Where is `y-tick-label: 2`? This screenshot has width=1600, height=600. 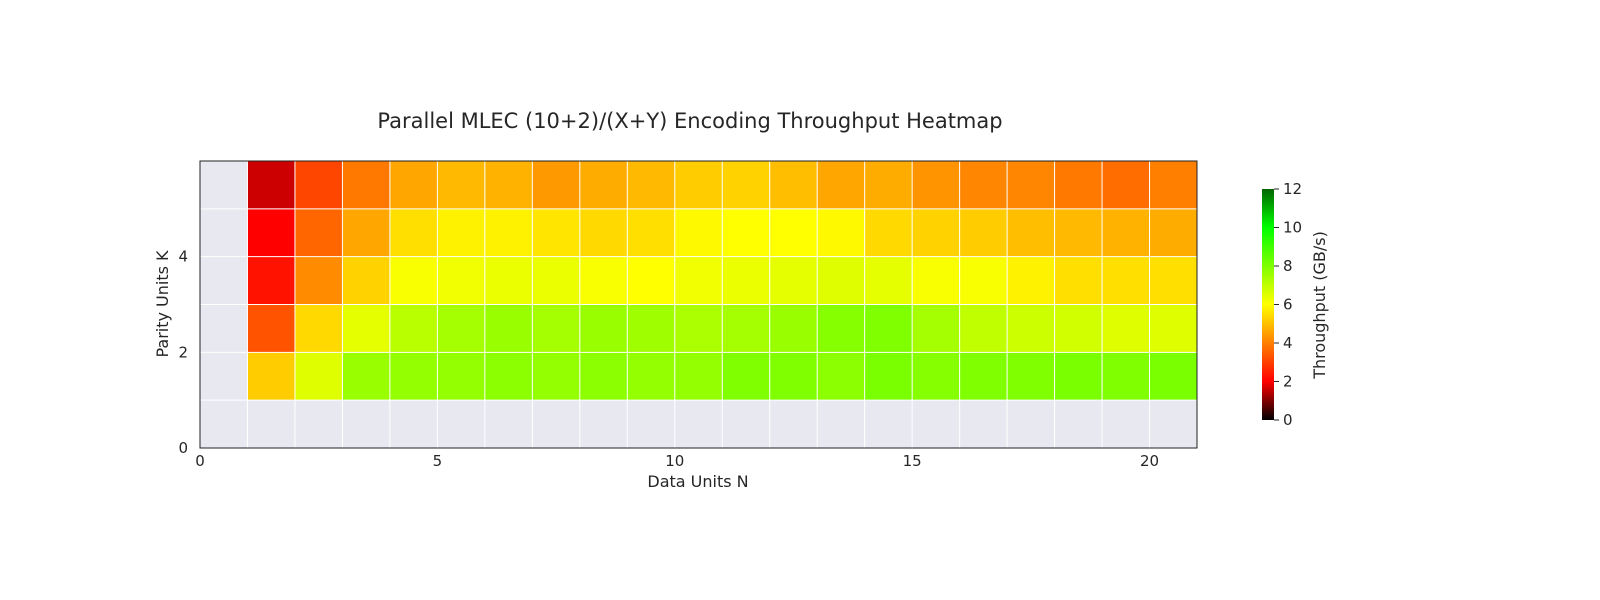 y-tick-label: 2 is located at coordinates (183, 352).